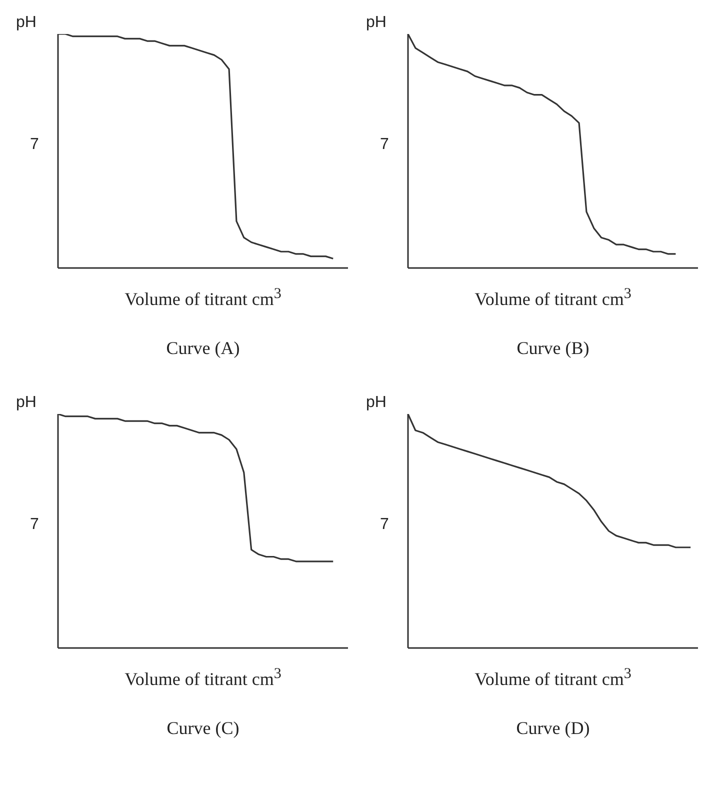  Describe the element at coordinates (553, 728) in the screenshot. I see `text: Curve (D)` at that location.